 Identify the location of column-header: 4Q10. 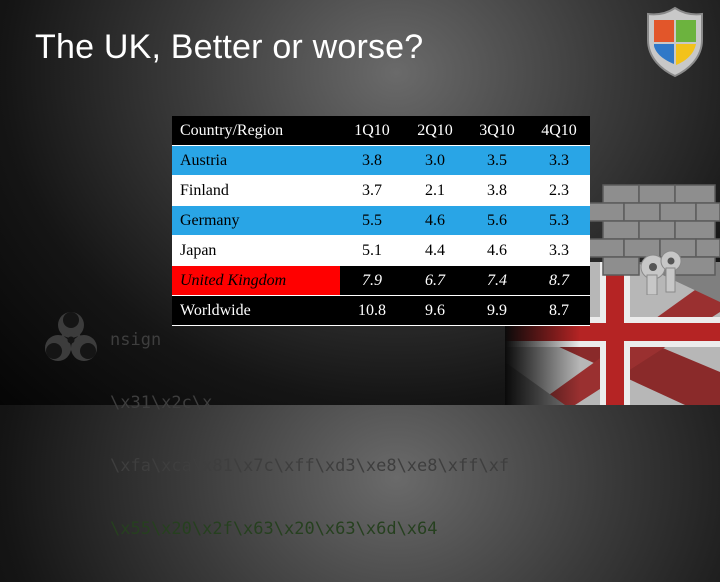
(559, 131).